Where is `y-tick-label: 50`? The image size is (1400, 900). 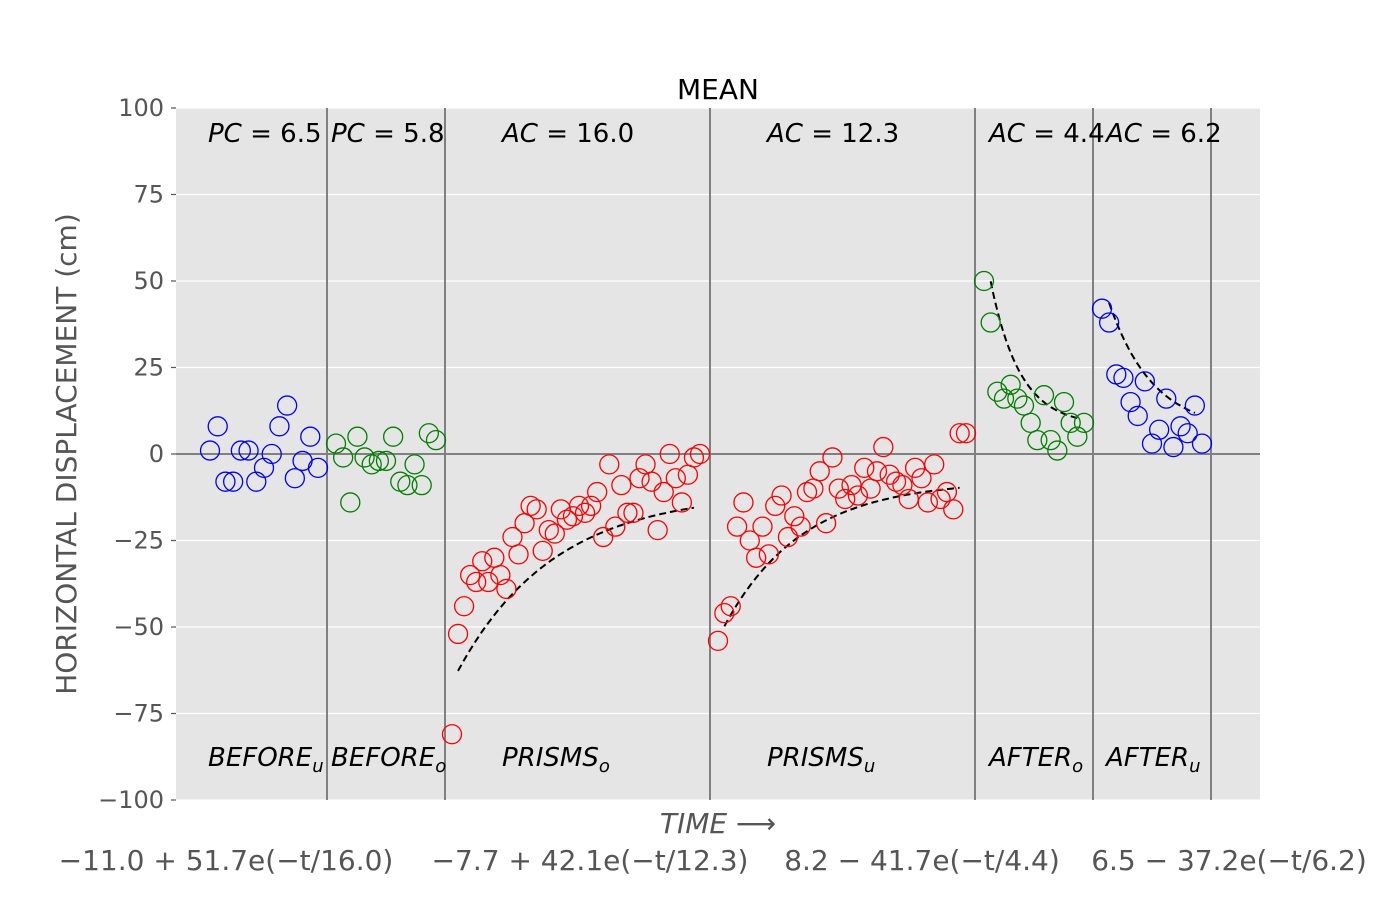 y-tick-label: 50 is located at coordinates (148, 281).